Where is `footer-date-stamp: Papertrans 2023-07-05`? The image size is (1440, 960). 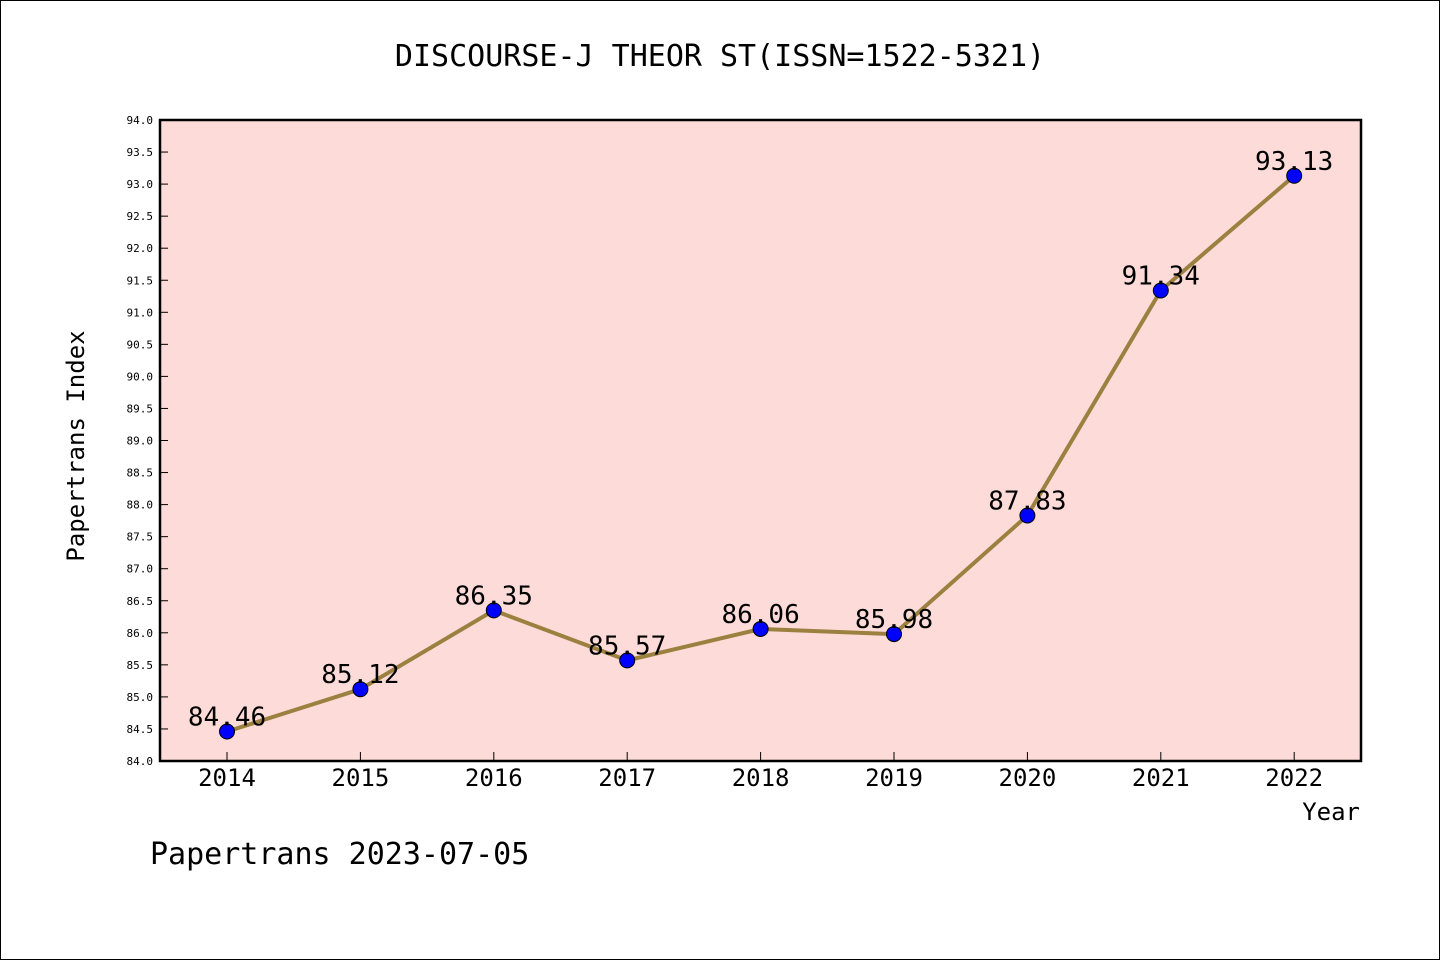
footer-date-stamp: Papertrans 2023-07-05 is located at coordinates (339, 854).